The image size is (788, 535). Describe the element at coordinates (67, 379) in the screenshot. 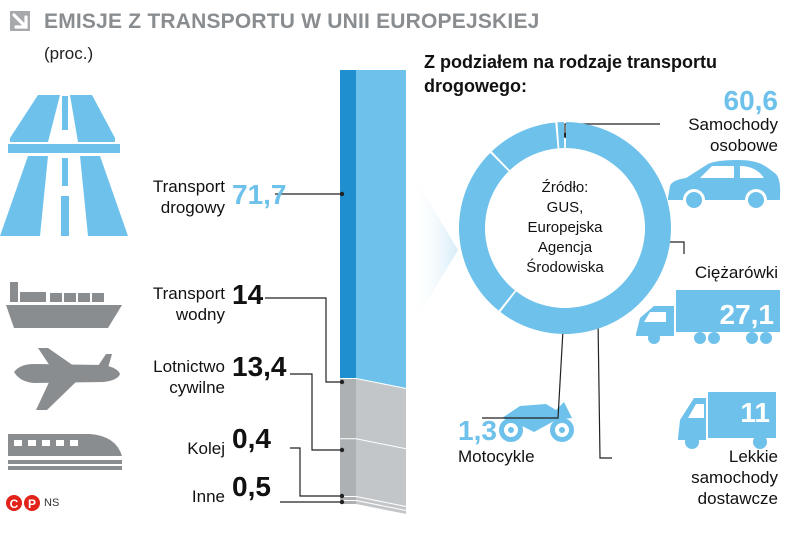

I see `airplane-icon` at that location.